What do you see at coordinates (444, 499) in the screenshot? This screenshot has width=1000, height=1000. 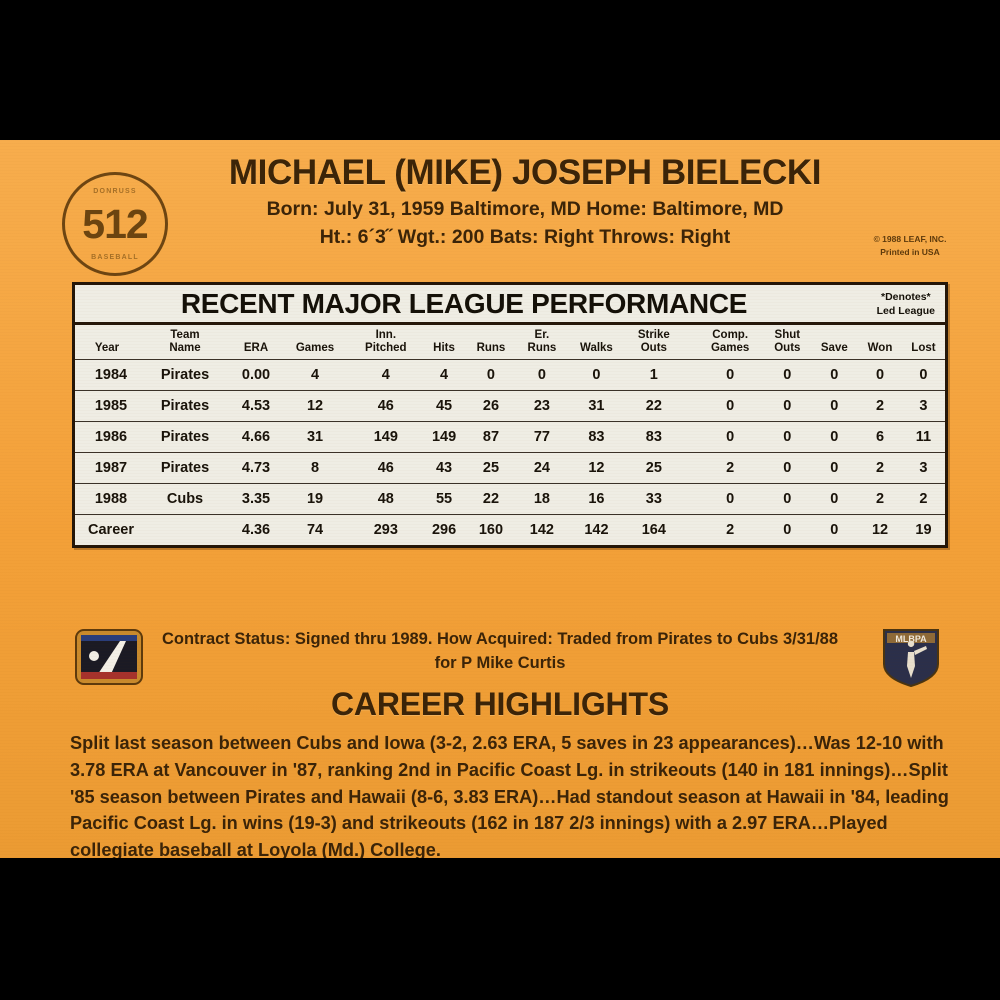 I see `cell-hits: 55` at bounding box center [444, 499].